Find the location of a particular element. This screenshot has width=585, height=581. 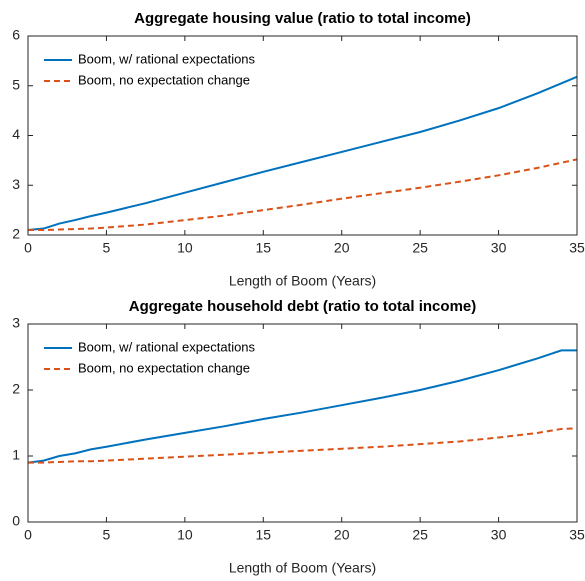

y-tick-label: 5 is located at coordinates (16, 84).